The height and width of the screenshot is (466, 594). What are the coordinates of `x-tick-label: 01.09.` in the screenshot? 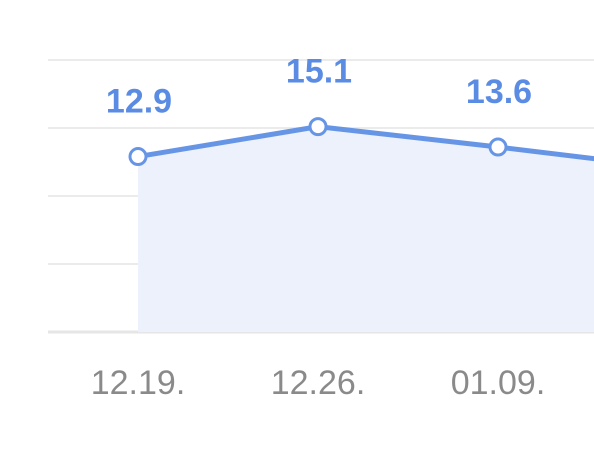 It's located at (498, 383).